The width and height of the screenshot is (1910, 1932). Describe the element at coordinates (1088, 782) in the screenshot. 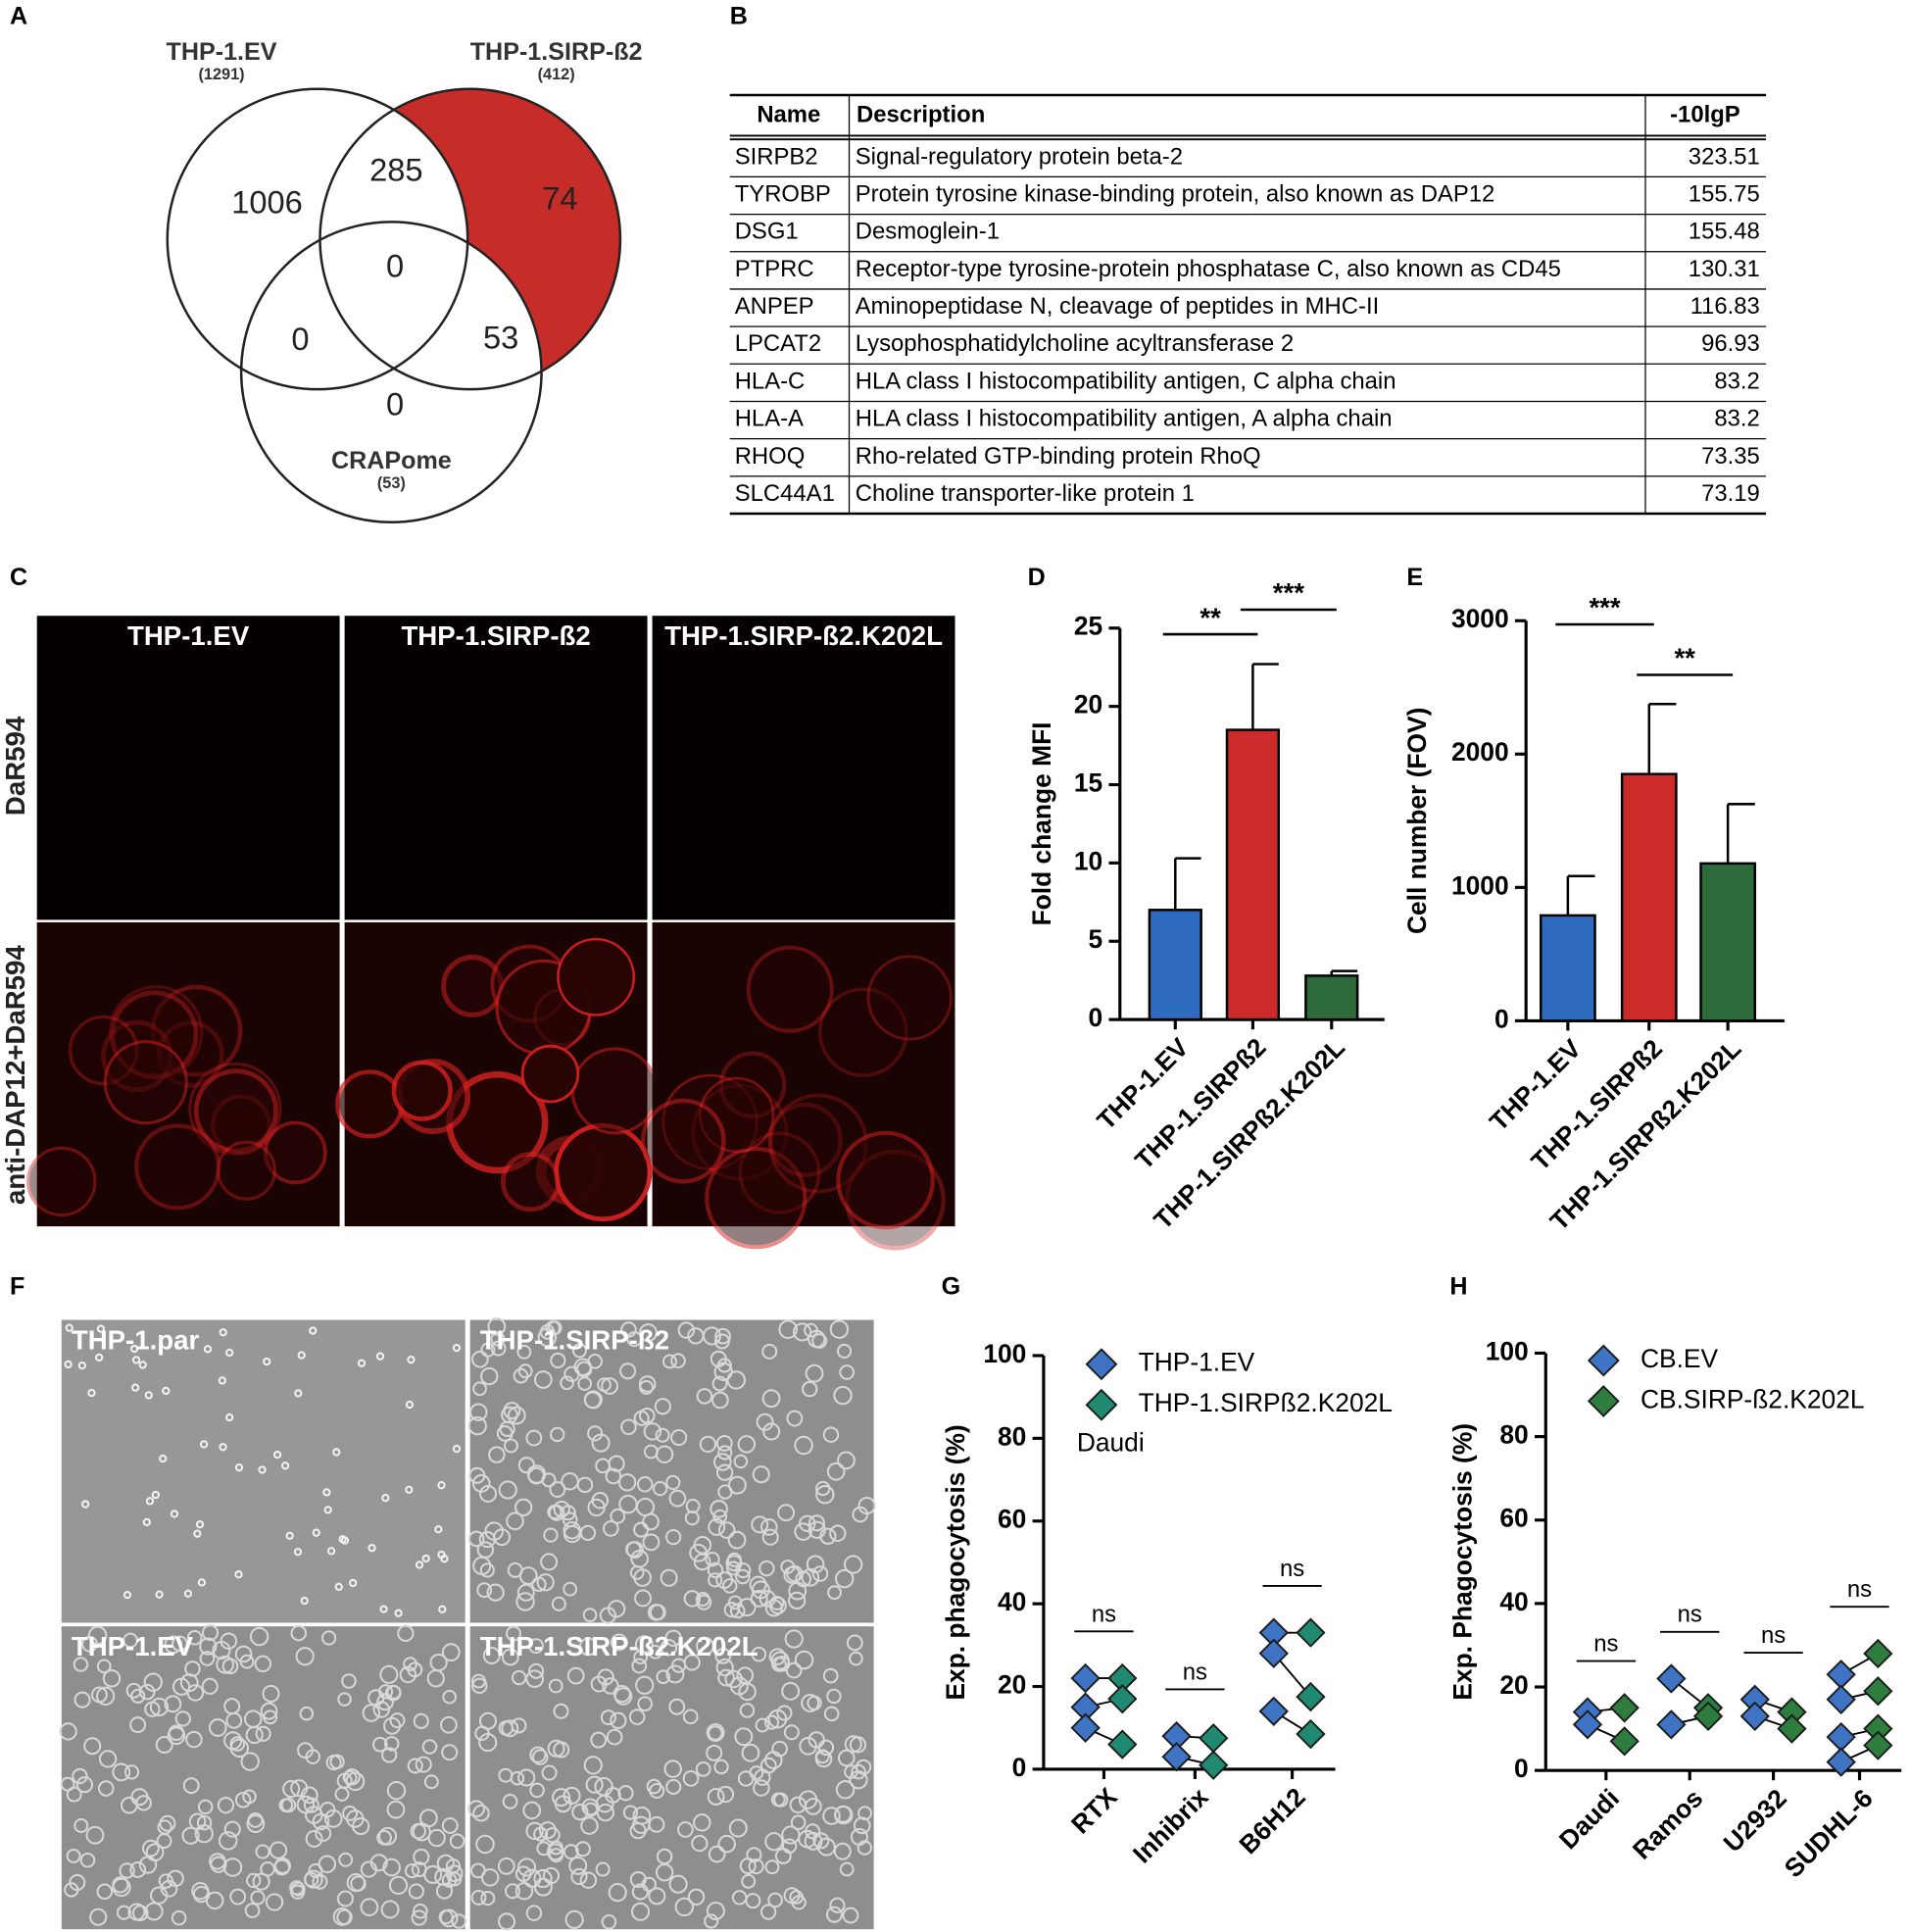

I see `y-tick-label: 15` at that location.